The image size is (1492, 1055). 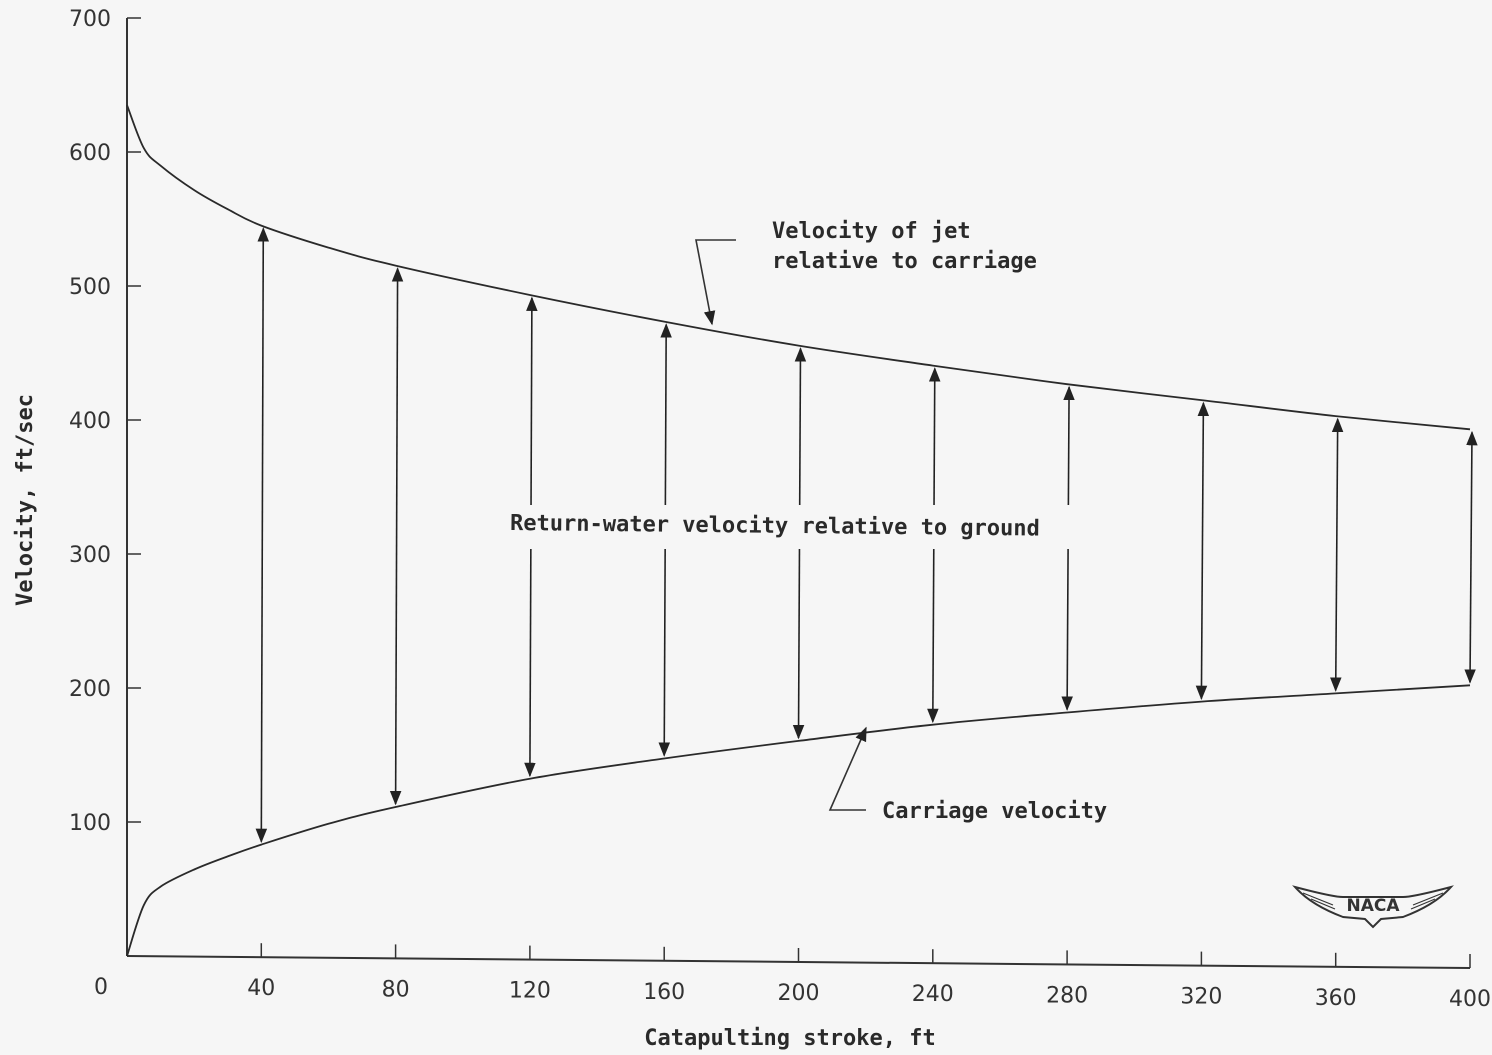 I want to click on x-tick-label: 360, so click(x=1336, y=998).